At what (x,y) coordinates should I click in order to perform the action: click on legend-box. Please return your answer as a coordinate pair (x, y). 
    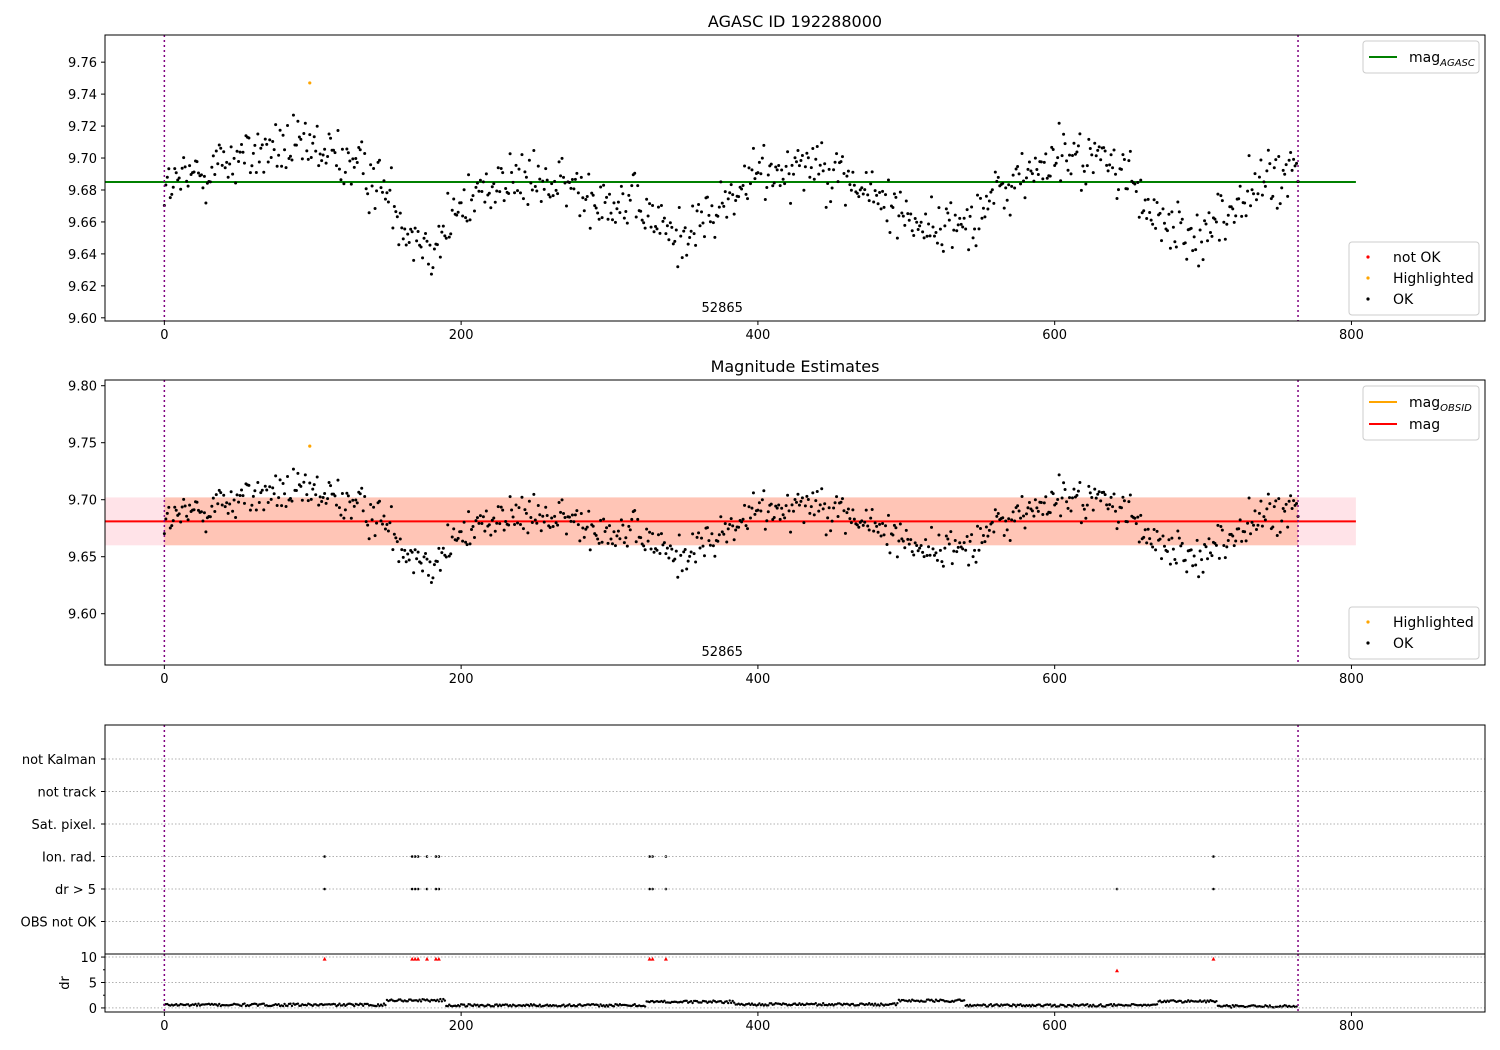
    Looking at the image, I should click on (1414, 633).